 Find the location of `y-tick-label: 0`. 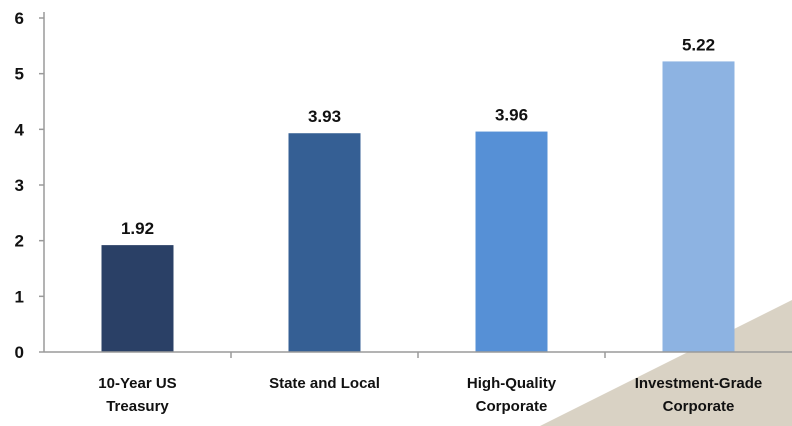

y-tick-label: 0 is located at coordinates (19, 352).